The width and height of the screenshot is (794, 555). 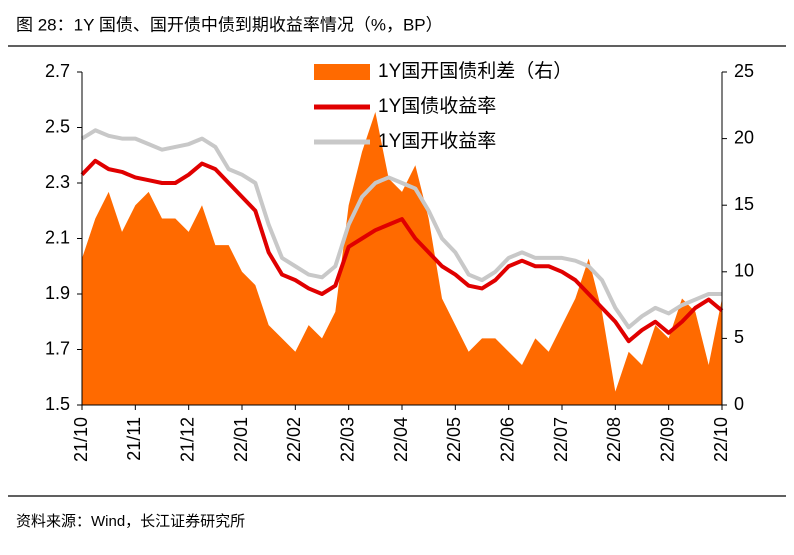 I want to click on x-tick-label: 21/12, so click(x=187, y=439).